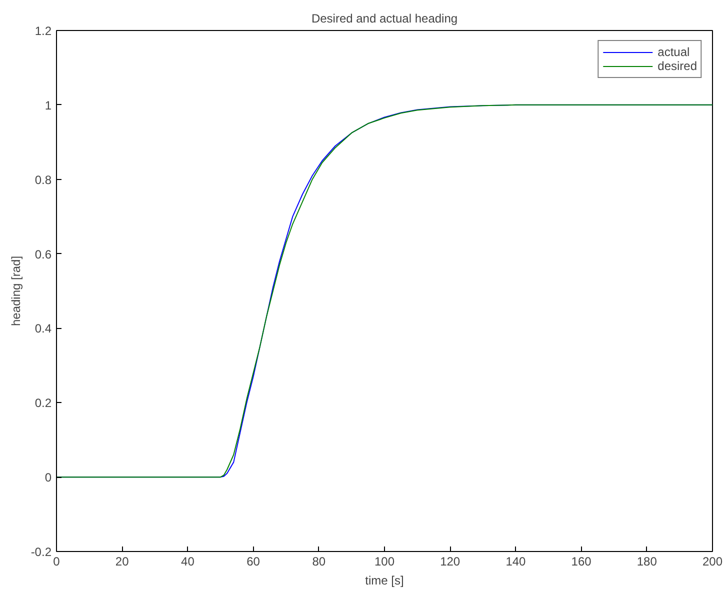 This screenshot has height=590, width=728. I want to click on x-axis-title: time [s], so click(384, 581).